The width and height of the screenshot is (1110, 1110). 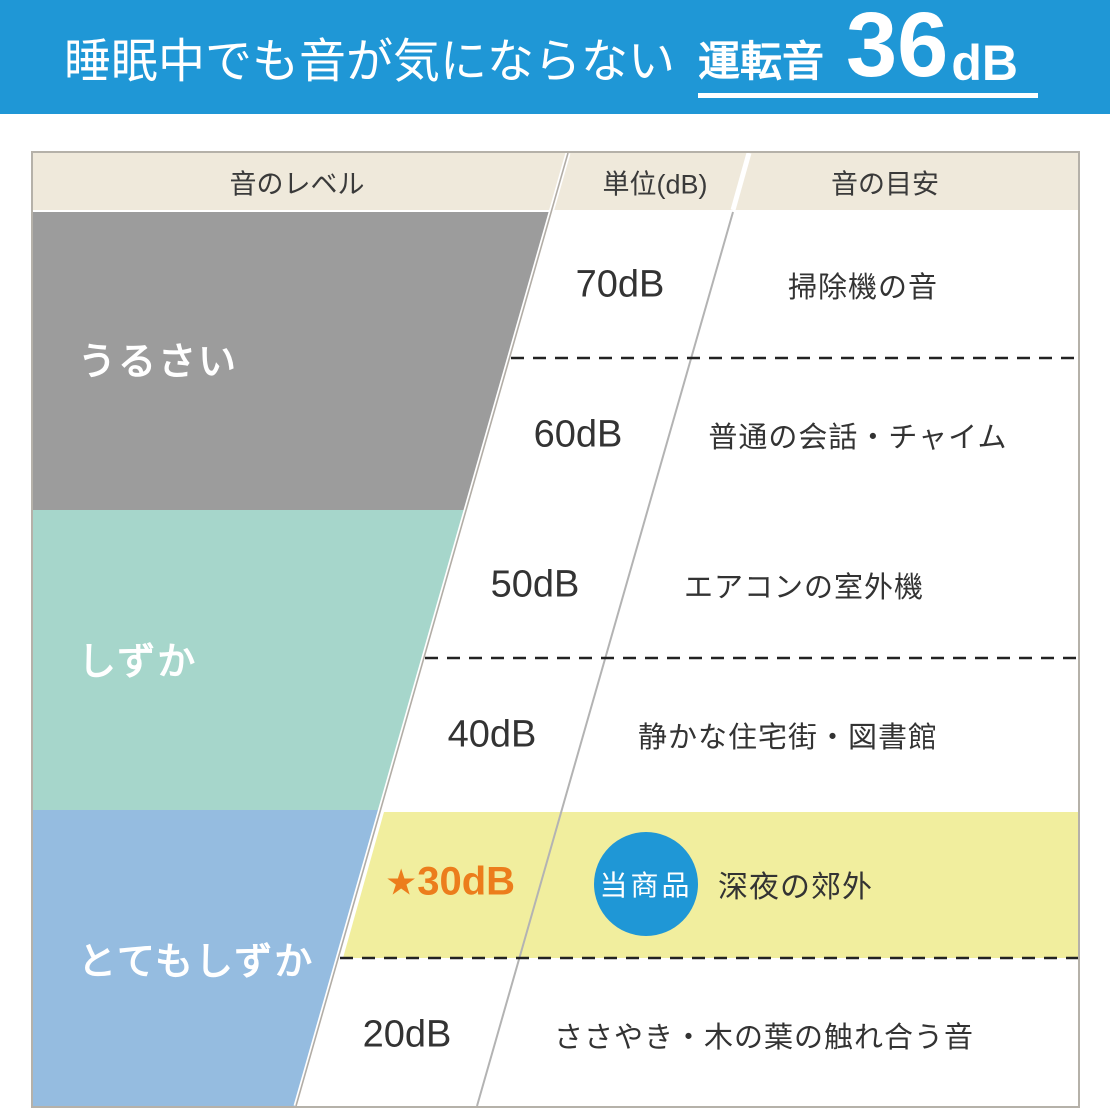 I want to click on section-very-quiet-shape, so click(x=207, y=958).